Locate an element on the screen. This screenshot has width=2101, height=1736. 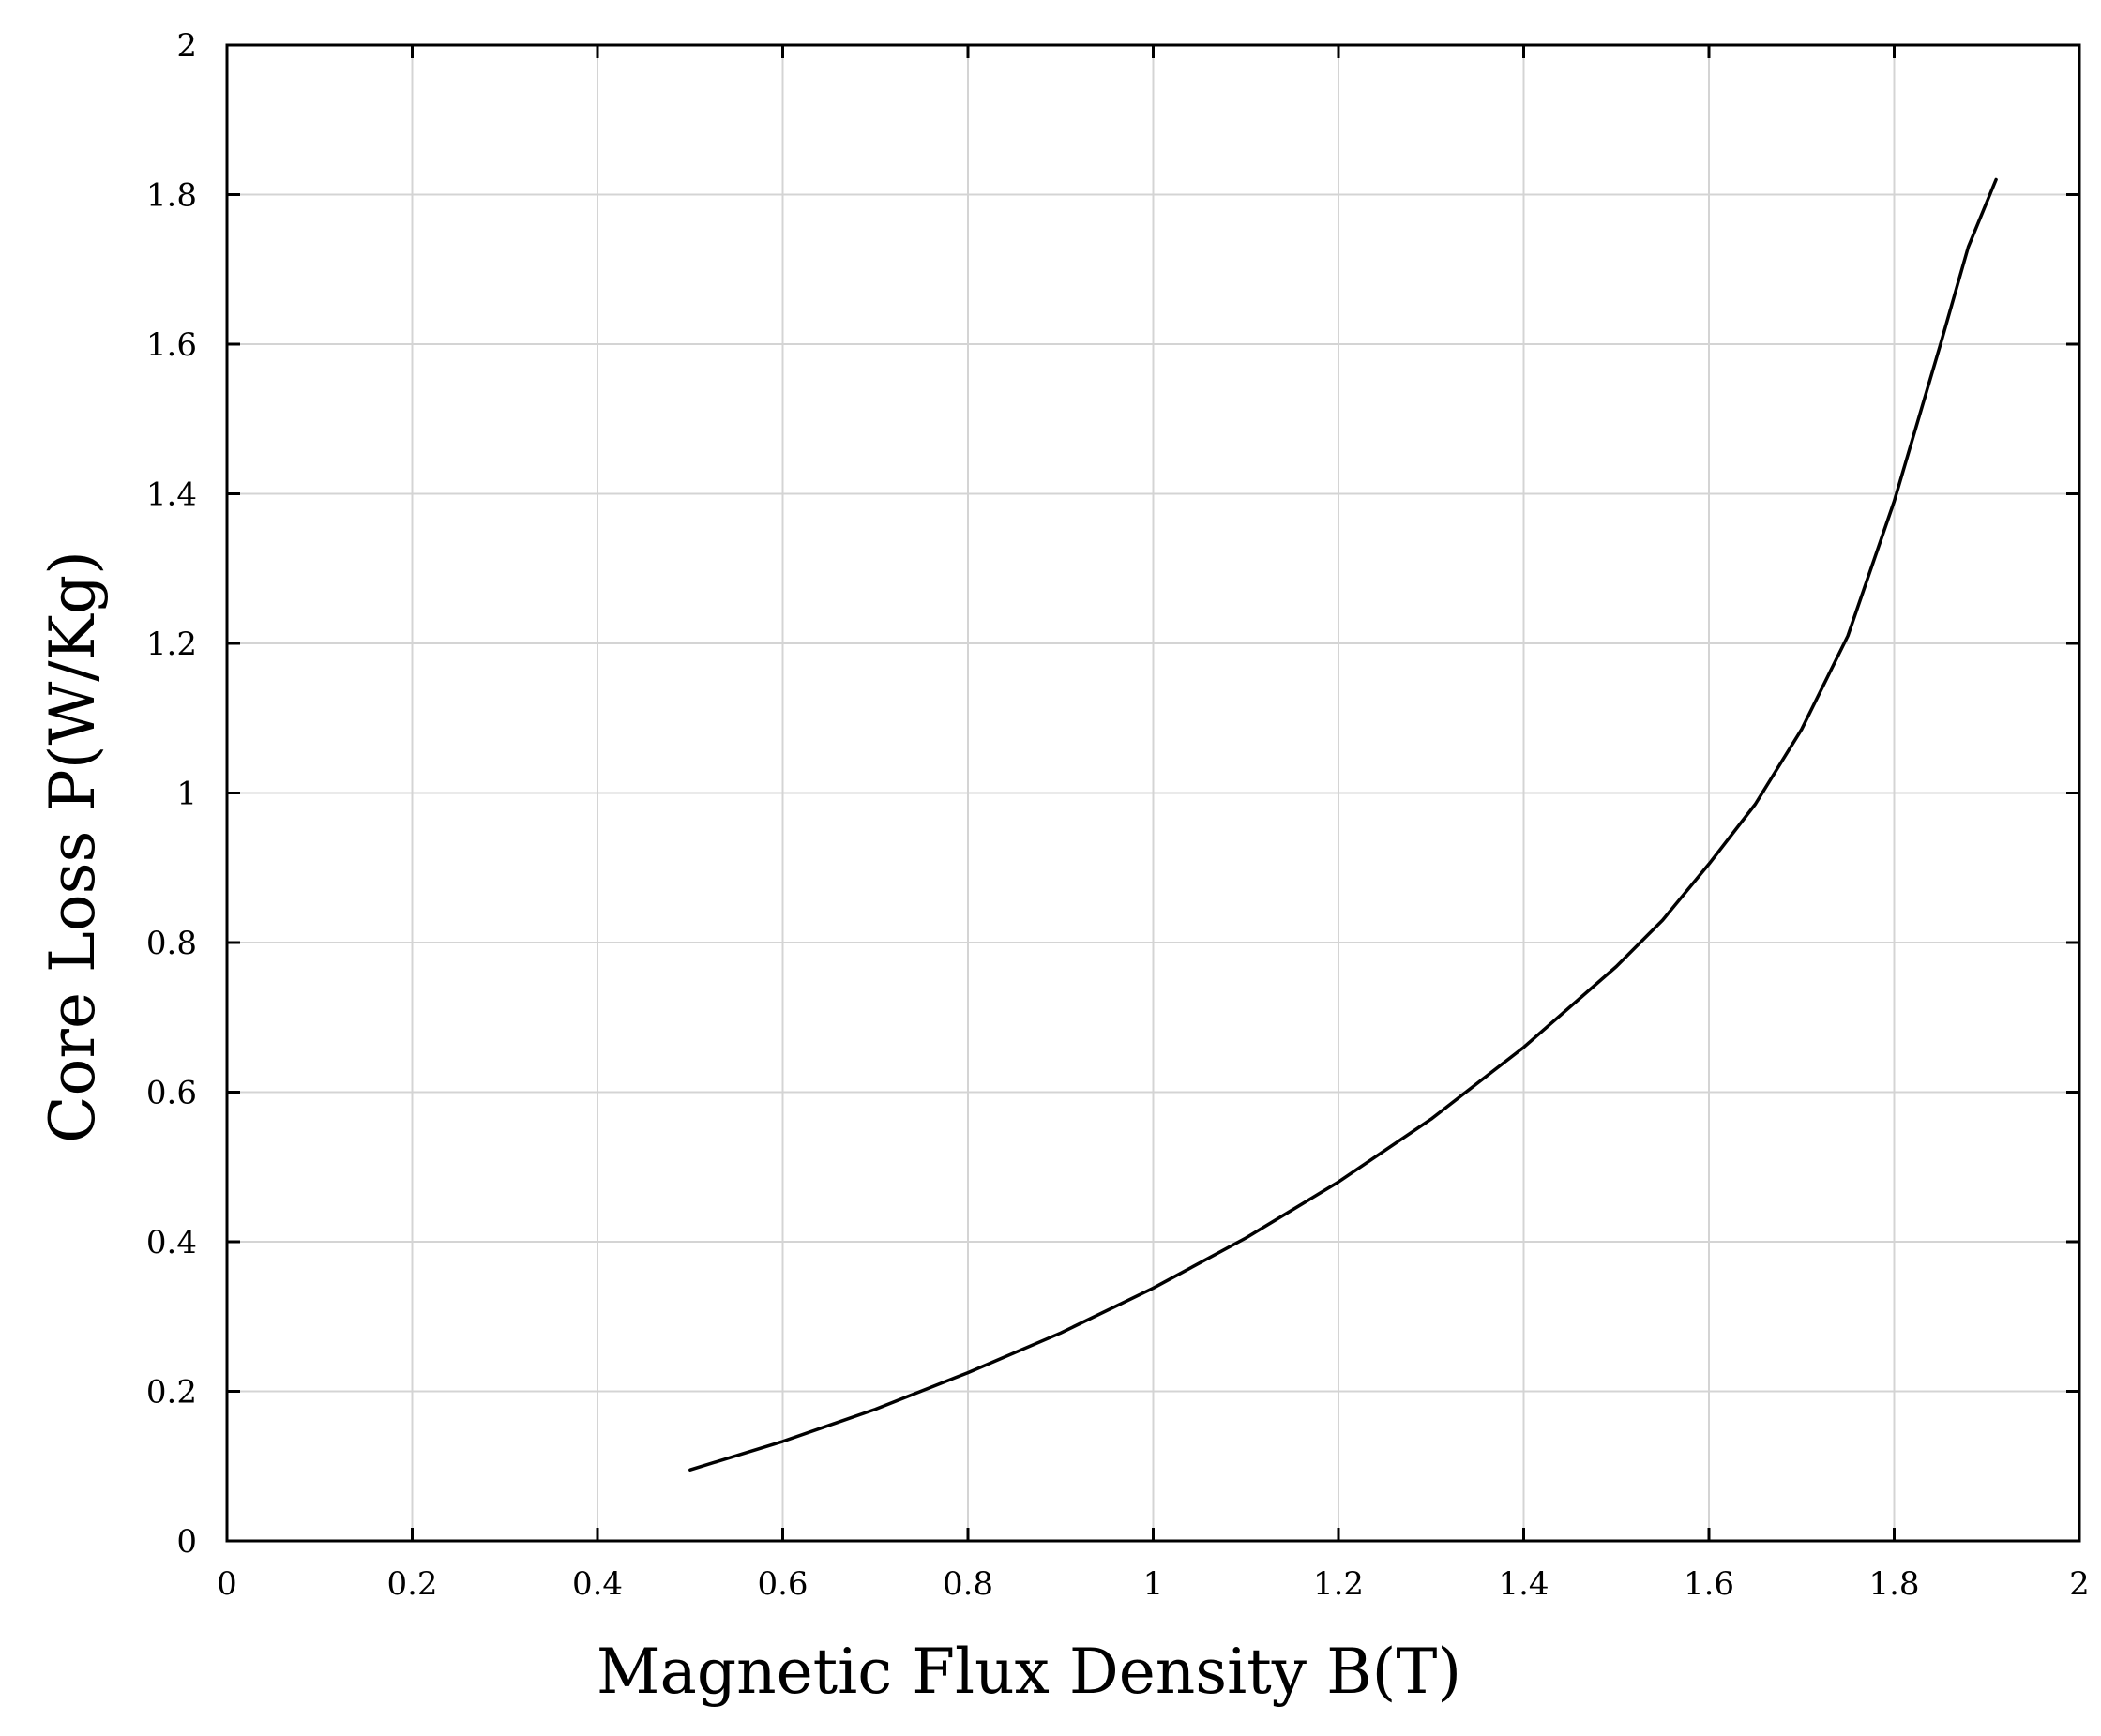
x-tick-label: 1.2 is located at coordinates (1338, 1584).